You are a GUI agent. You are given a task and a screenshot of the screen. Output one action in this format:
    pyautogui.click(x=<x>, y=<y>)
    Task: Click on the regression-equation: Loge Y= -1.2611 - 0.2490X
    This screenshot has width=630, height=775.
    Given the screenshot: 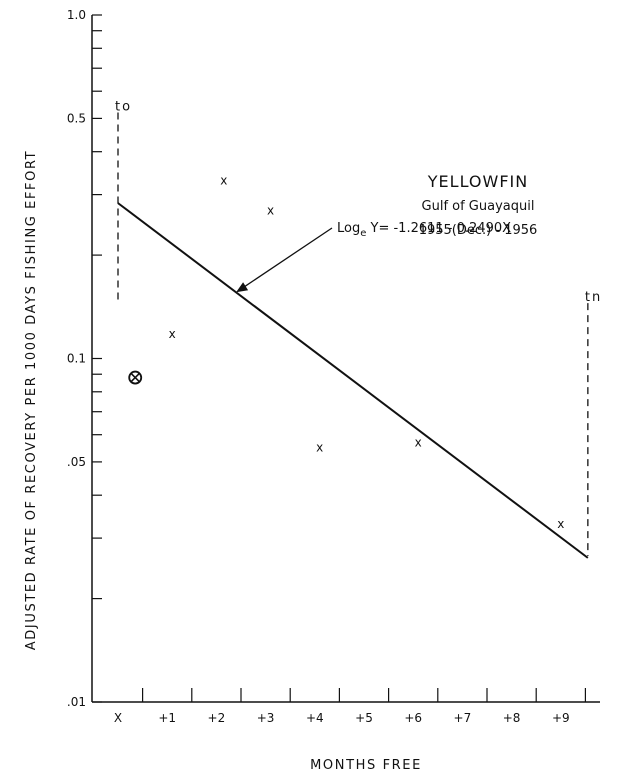 What is the action you would take?
    pyautogui.click(x=424, y=230)
    